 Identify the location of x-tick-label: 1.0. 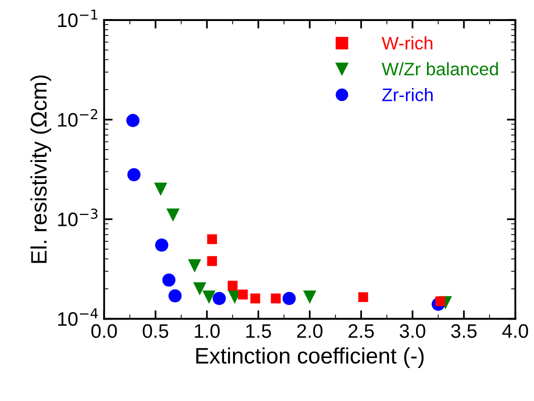
(207, 331).